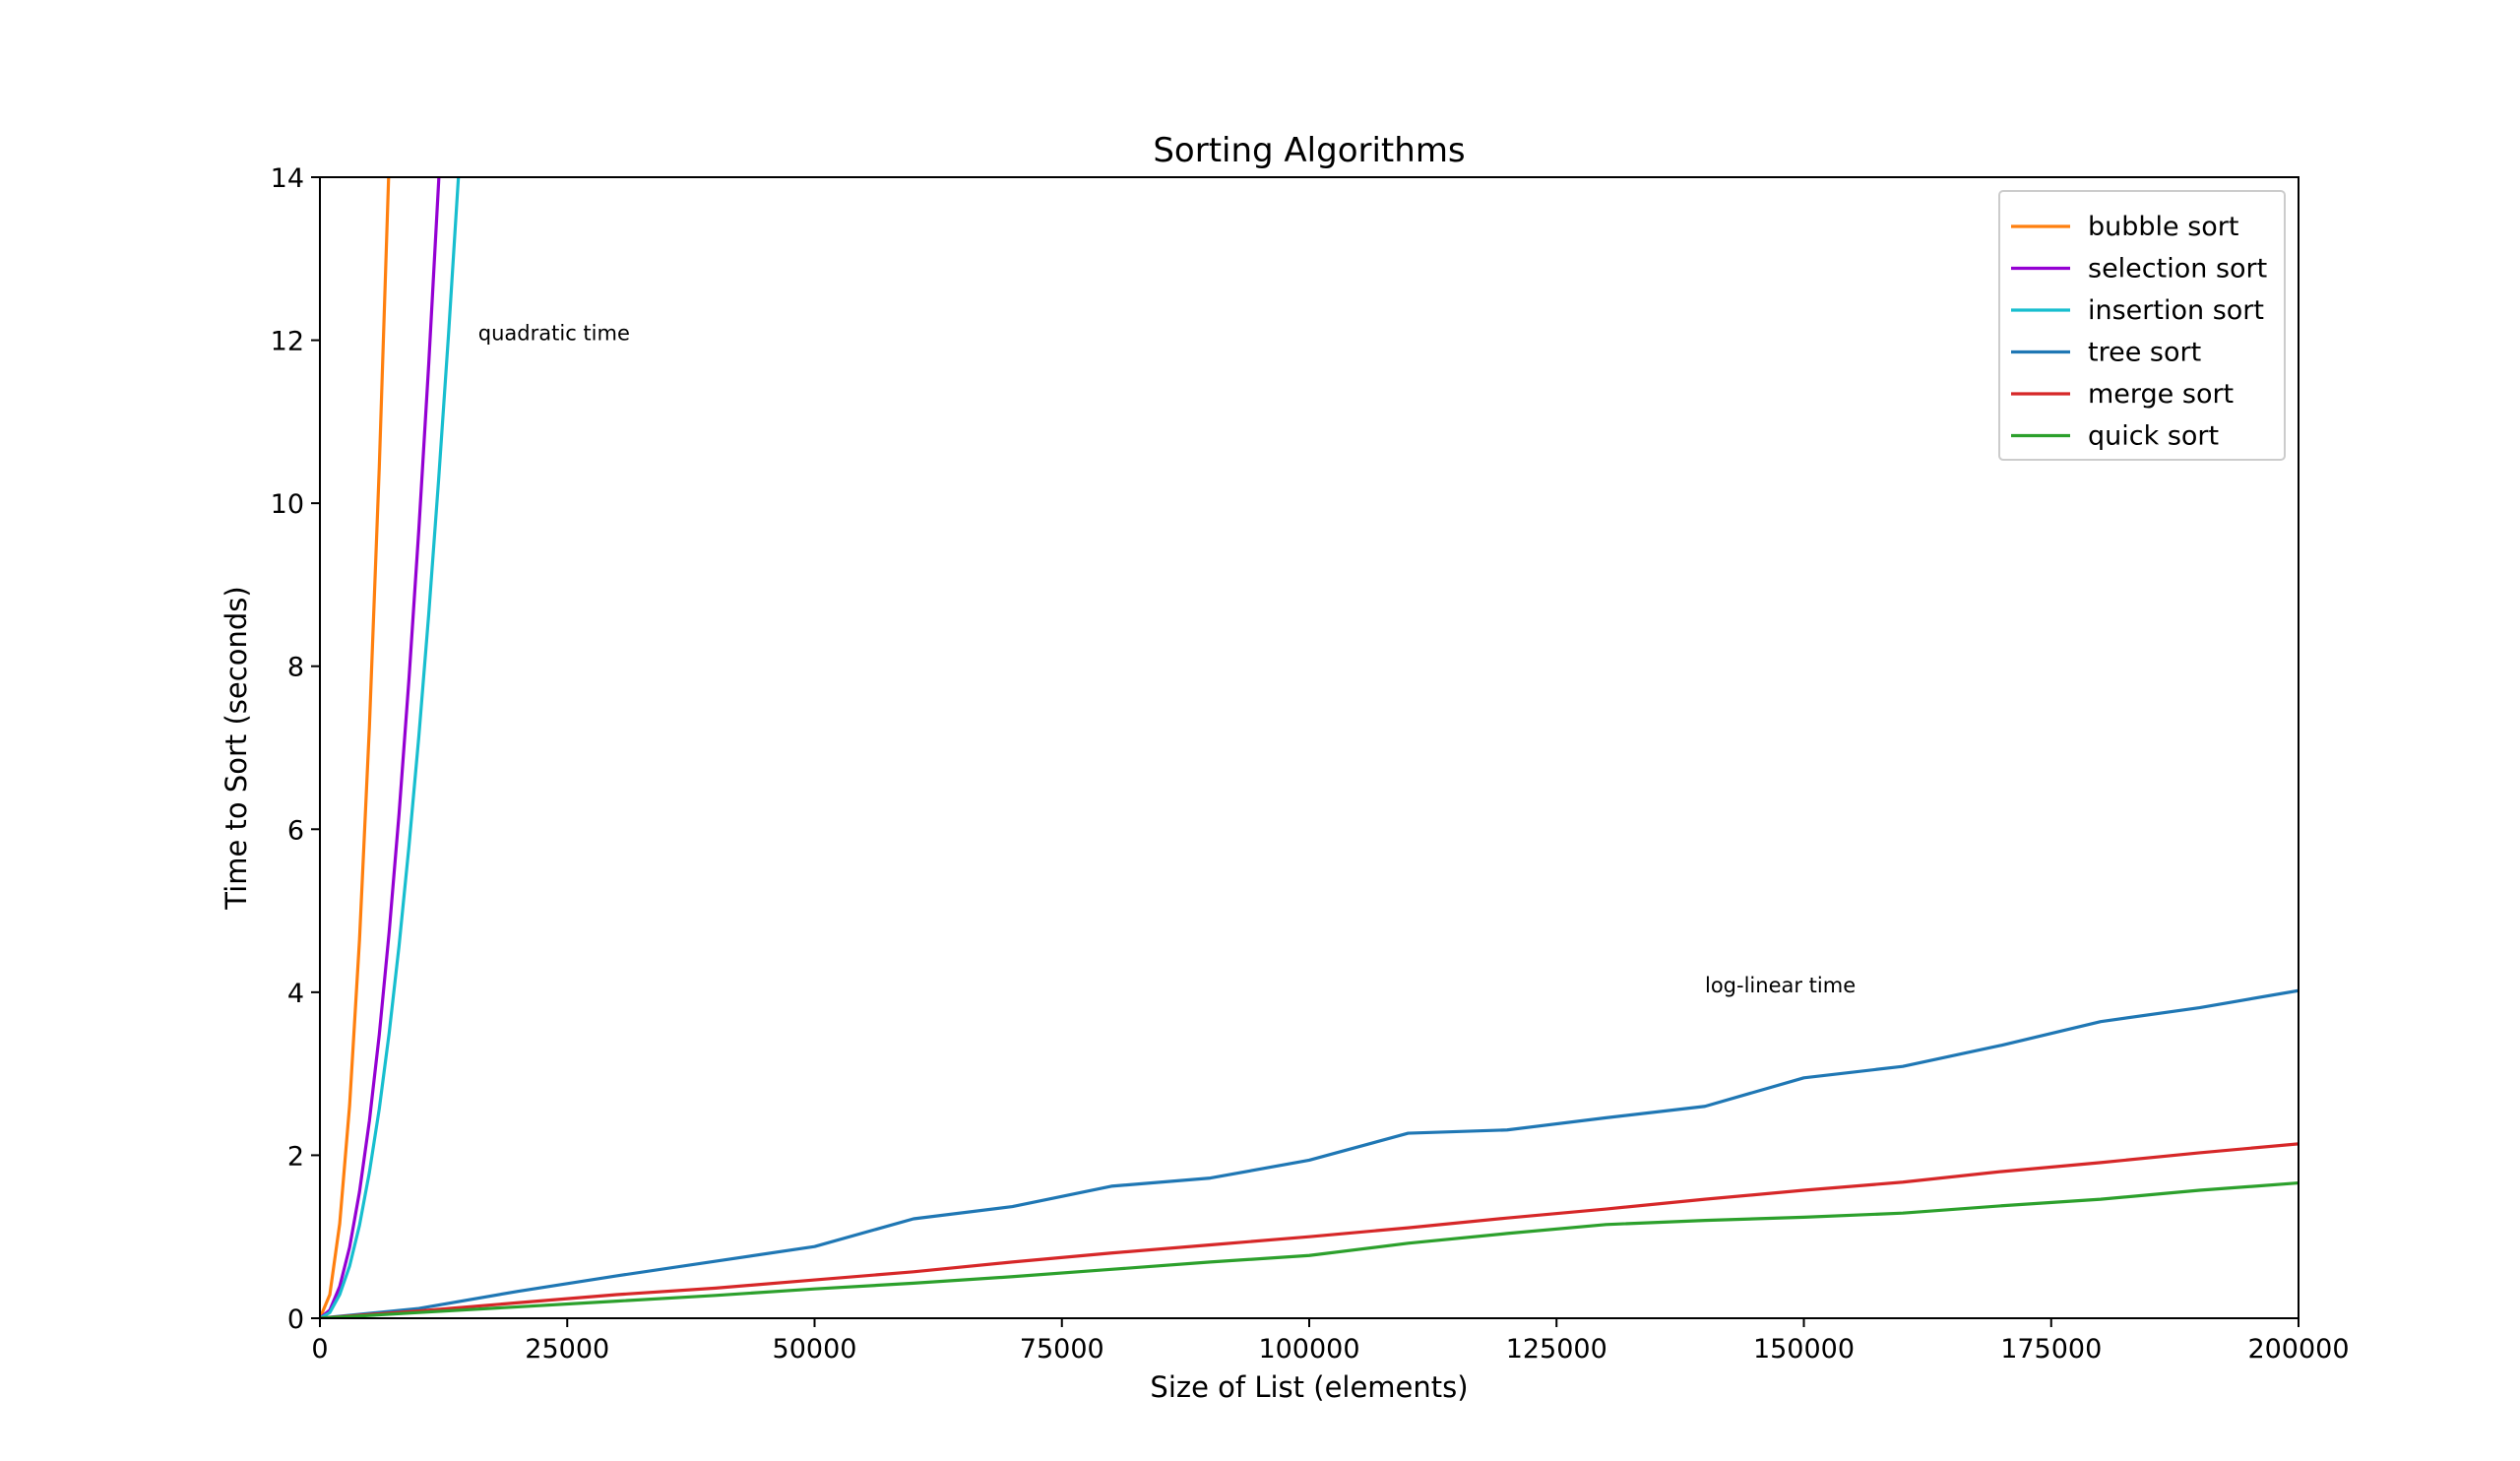 The image size is (2520, 1461). Describe the element at coordinates (815, 1350) in the screenshot. I see `x-tick-label: 50000` at that location.